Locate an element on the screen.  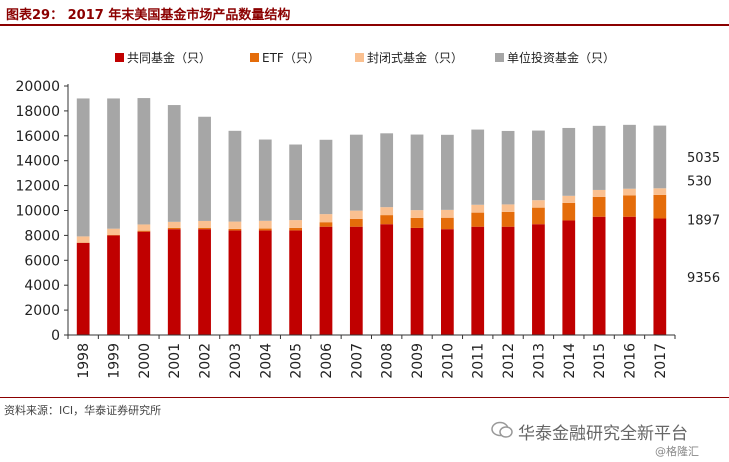
figure-title: 图表29： 2017 年末美国基金市场产品数量结构 is located at coordinates (148, 15).